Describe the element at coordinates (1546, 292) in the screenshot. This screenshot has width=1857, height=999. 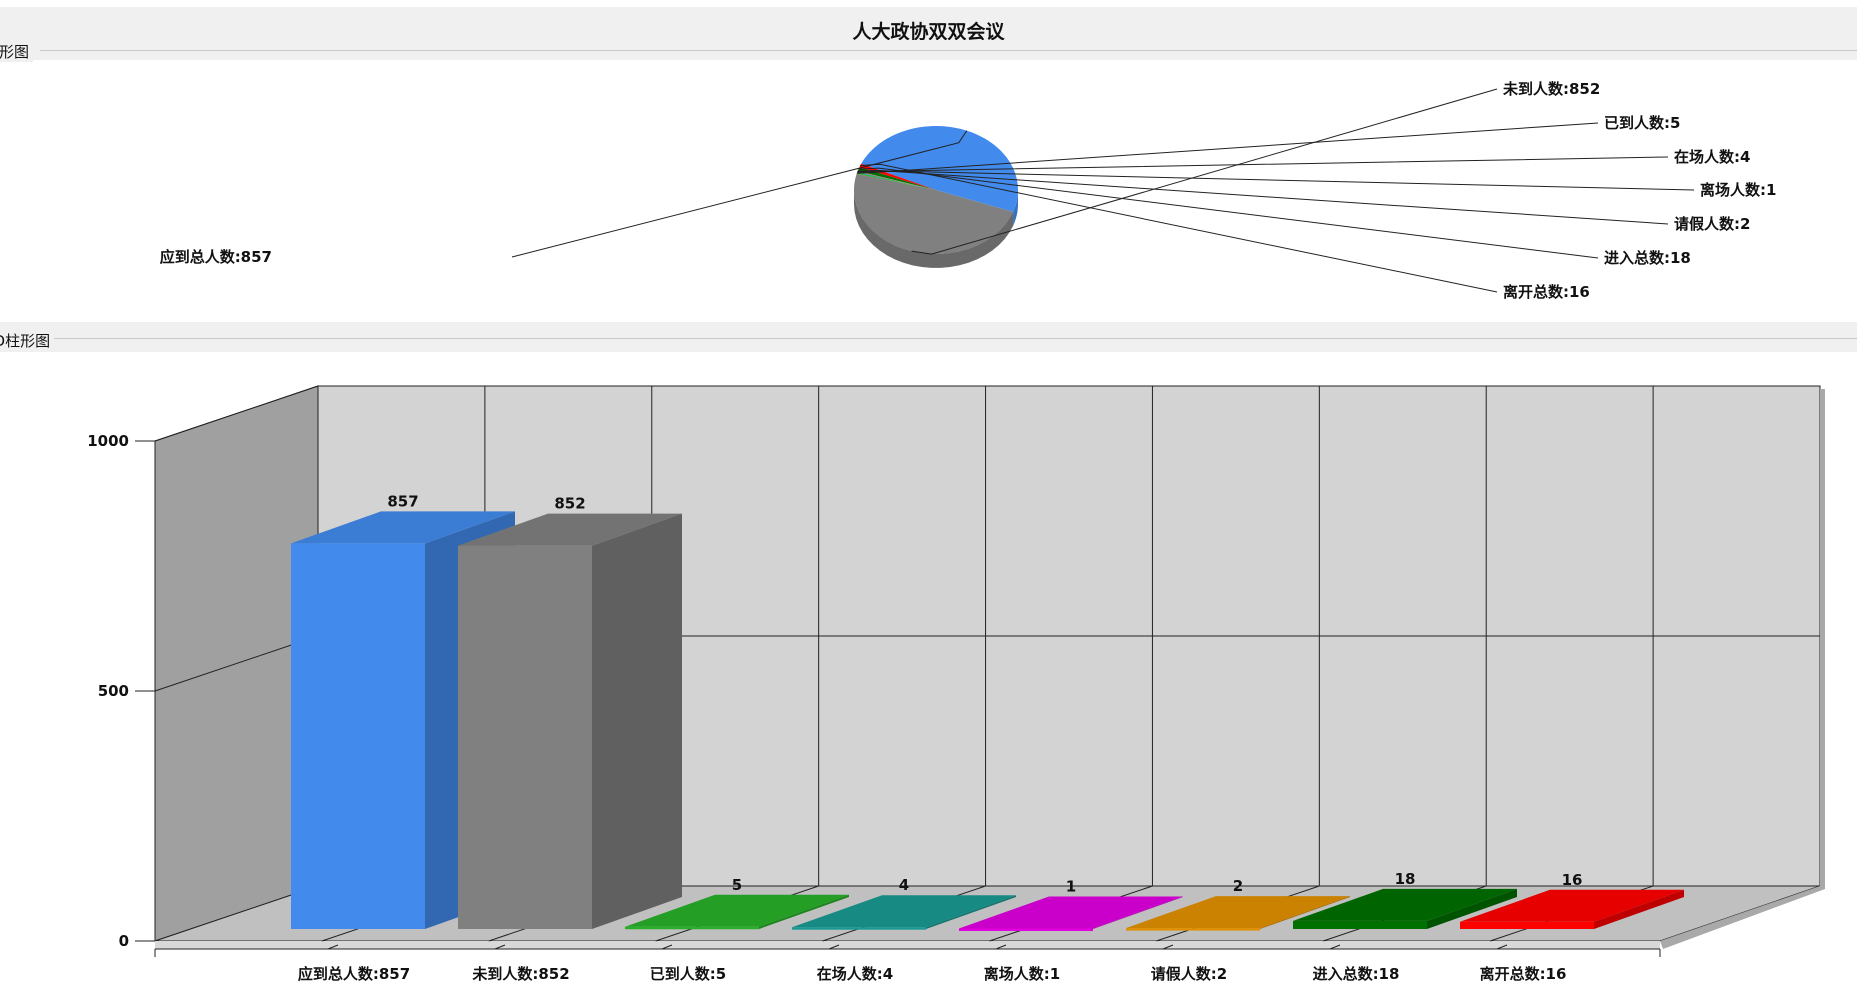
I see `pie-slice-label: 离开总数:16` at that location.